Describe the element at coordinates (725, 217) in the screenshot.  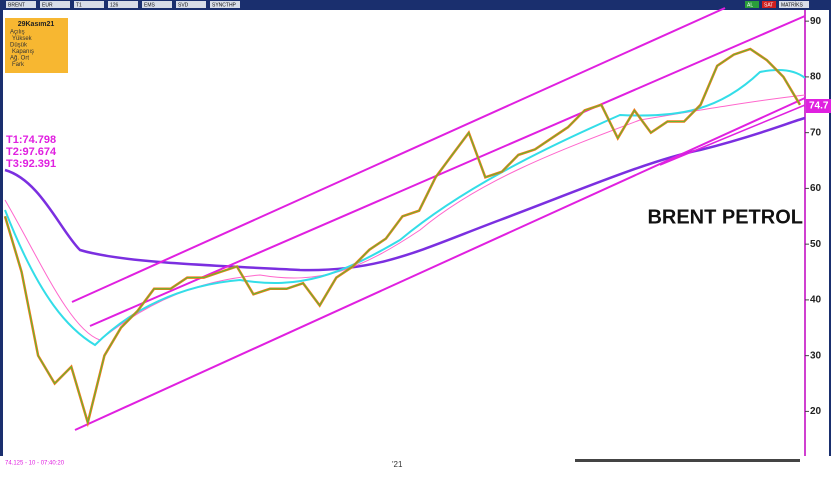
I see `chart-title: BRENT PETROL` at that location.